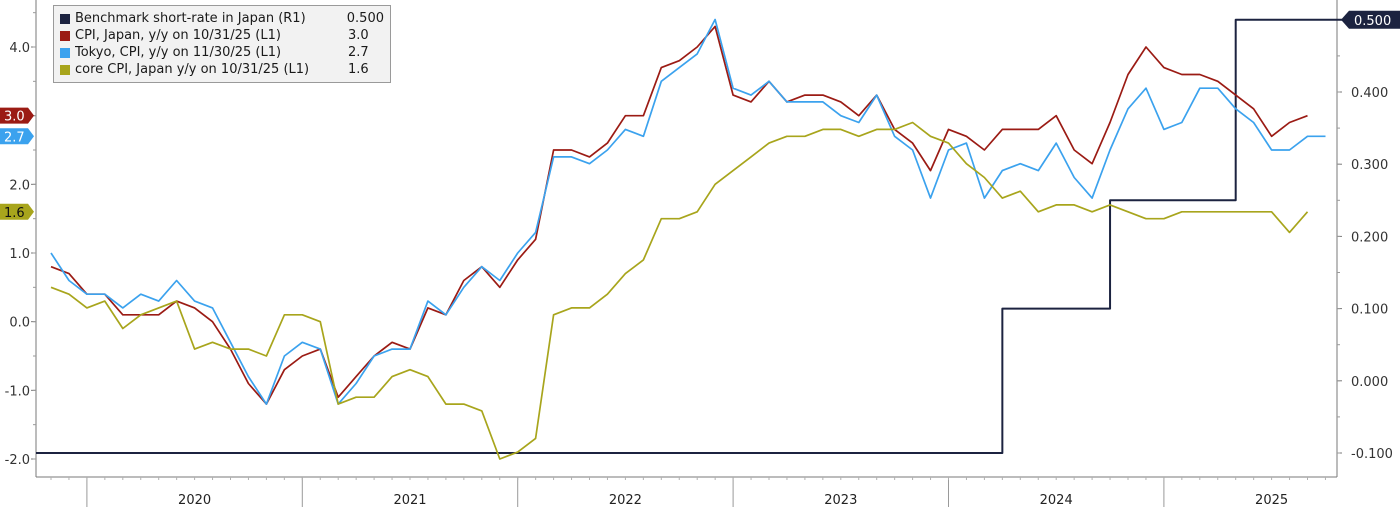  I want to click on legend-value: 3.0, so click(358, 35).